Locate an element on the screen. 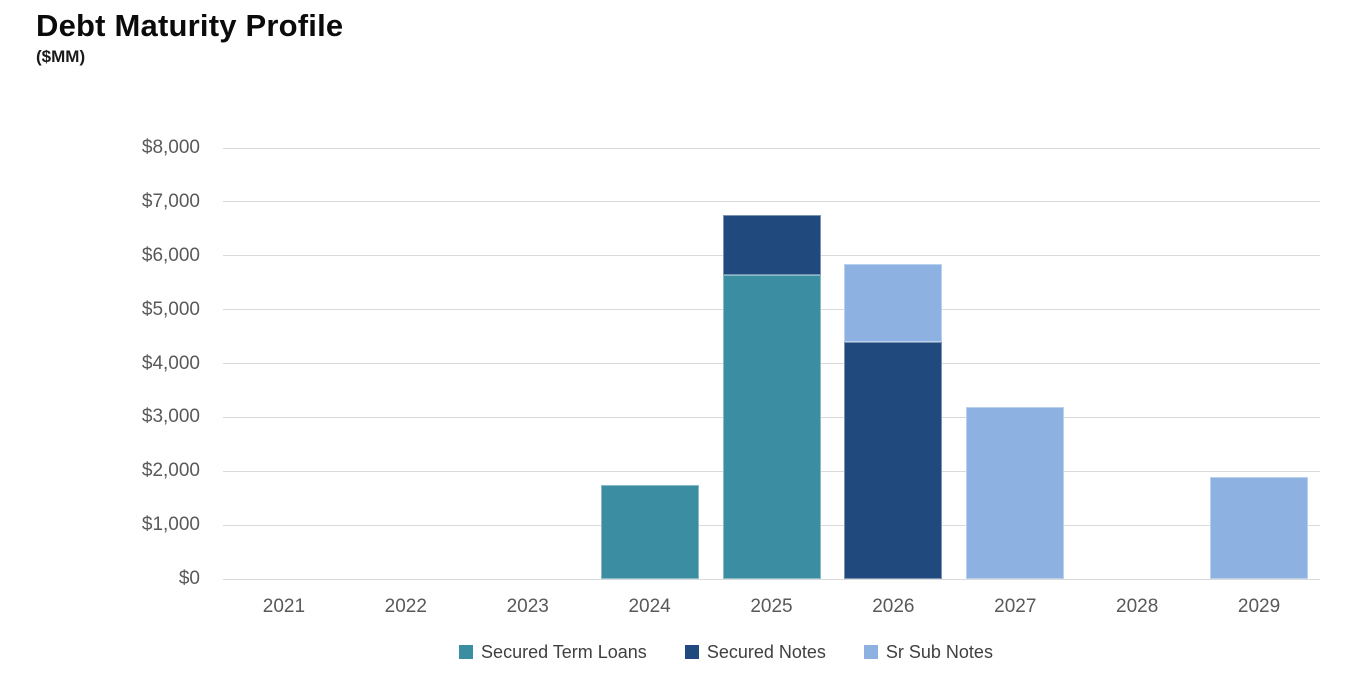 This screenshot has width=1352, height=695. x-tick-label-2021: 2021 is located at coordinates (284, 606).